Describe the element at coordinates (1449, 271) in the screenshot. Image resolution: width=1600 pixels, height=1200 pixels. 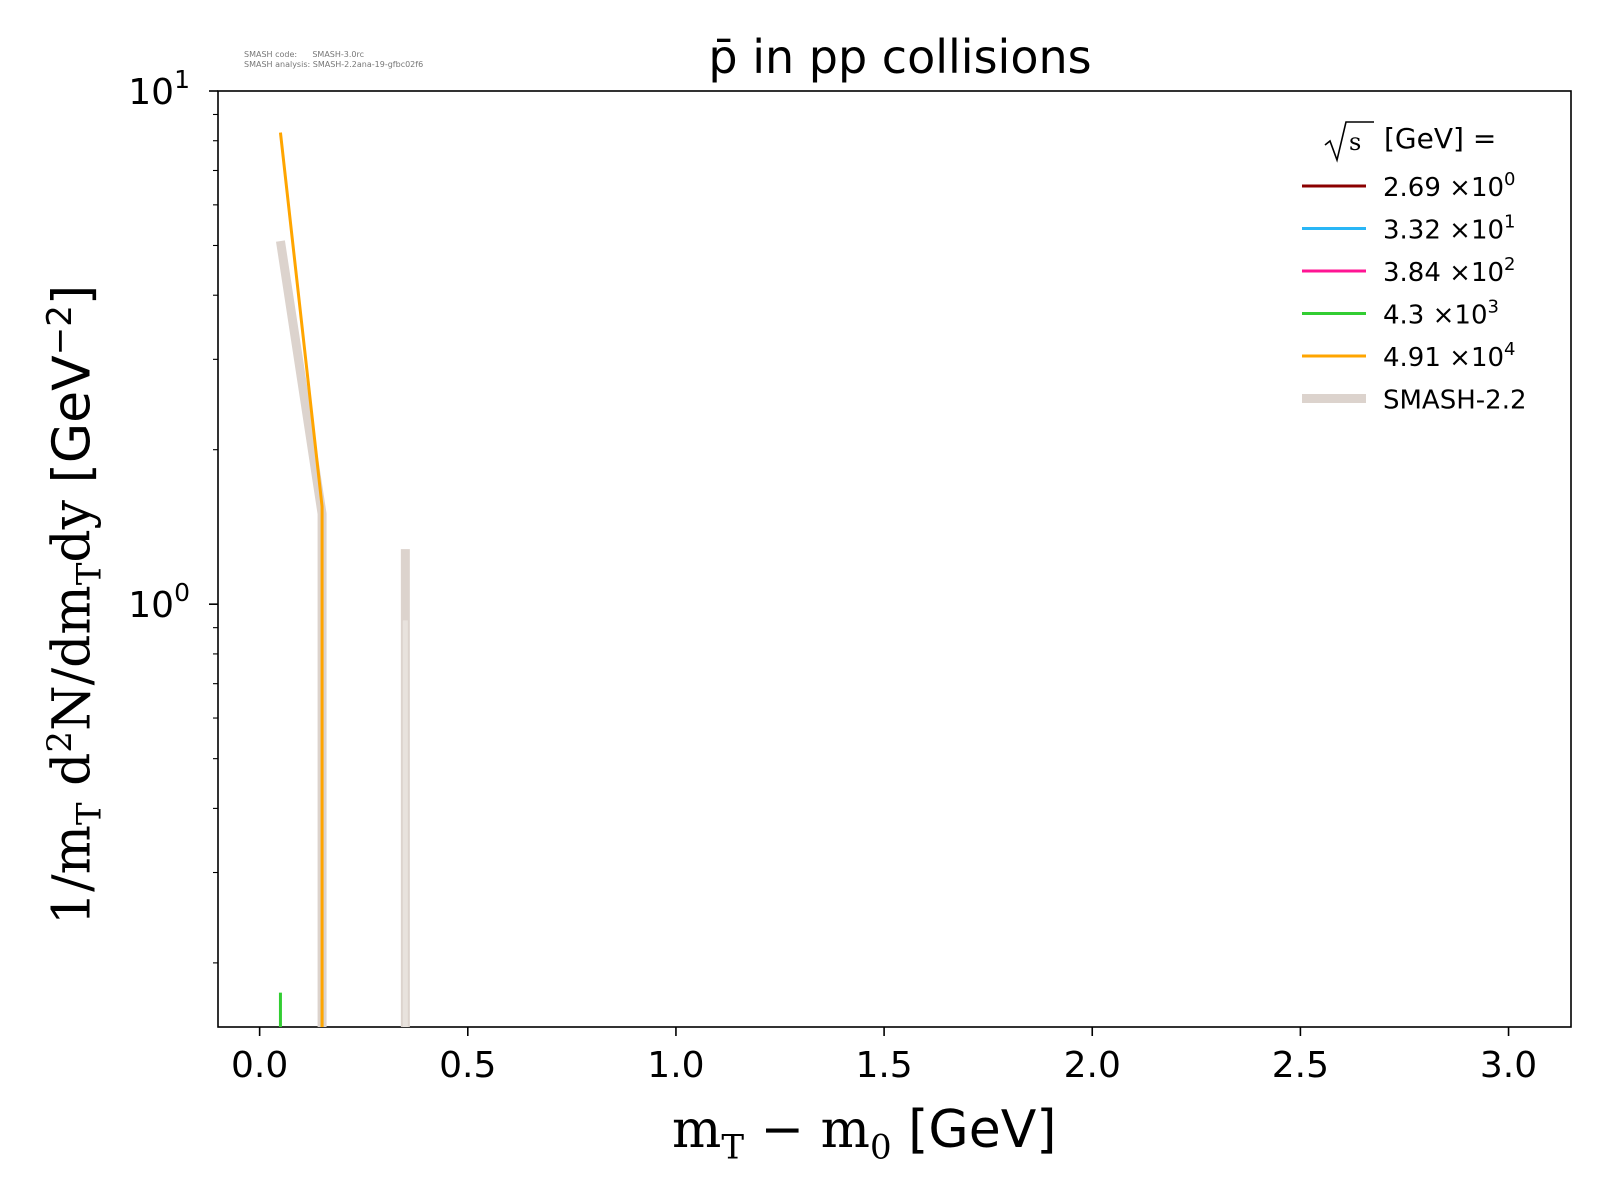
I see `legend-entry-label: 3.84 ×10²` at that location.